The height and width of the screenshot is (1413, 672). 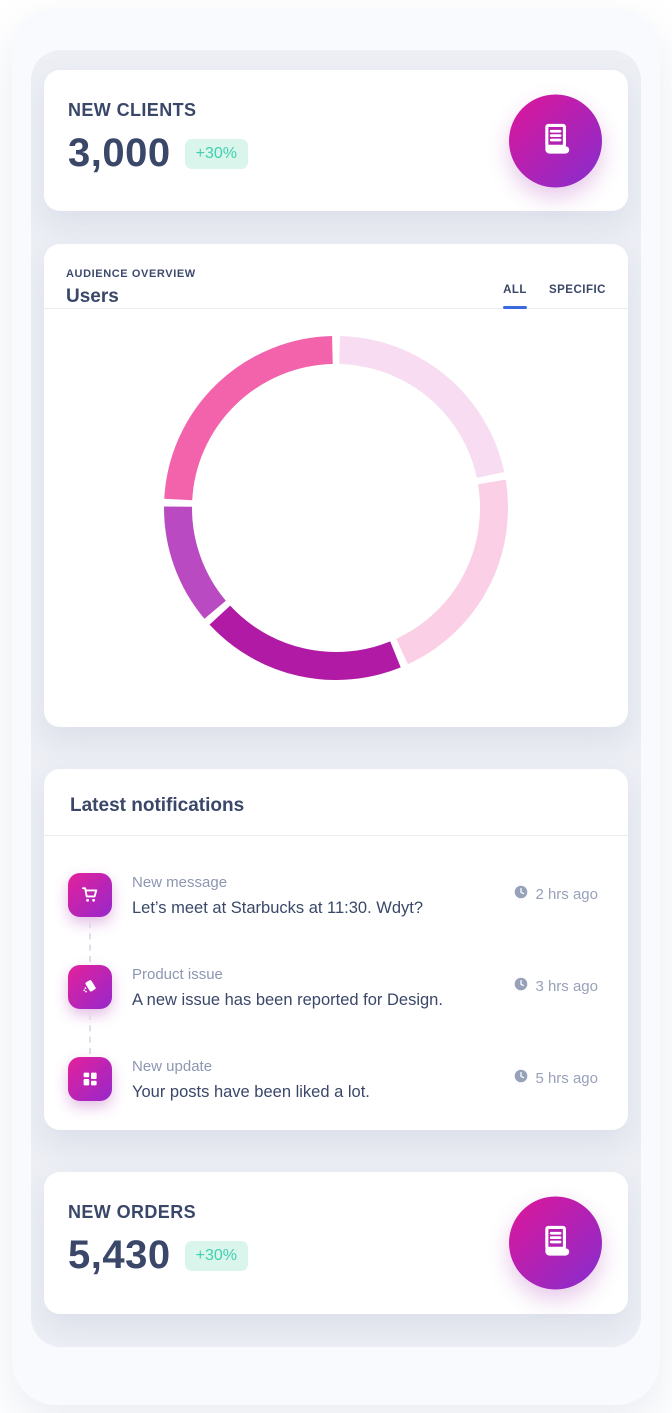 What do you see at coordinates (177, 974) in the screenshot?
I see `notification-title: Product issue` at bounding box center [177, 974].